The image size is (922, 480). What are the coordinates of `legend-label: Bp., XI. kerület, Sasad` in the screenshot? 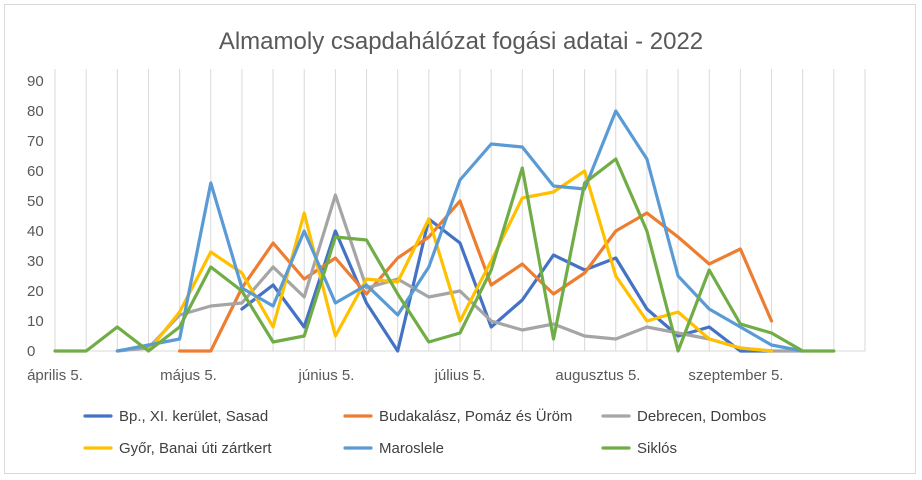 It's located at (193, 416).